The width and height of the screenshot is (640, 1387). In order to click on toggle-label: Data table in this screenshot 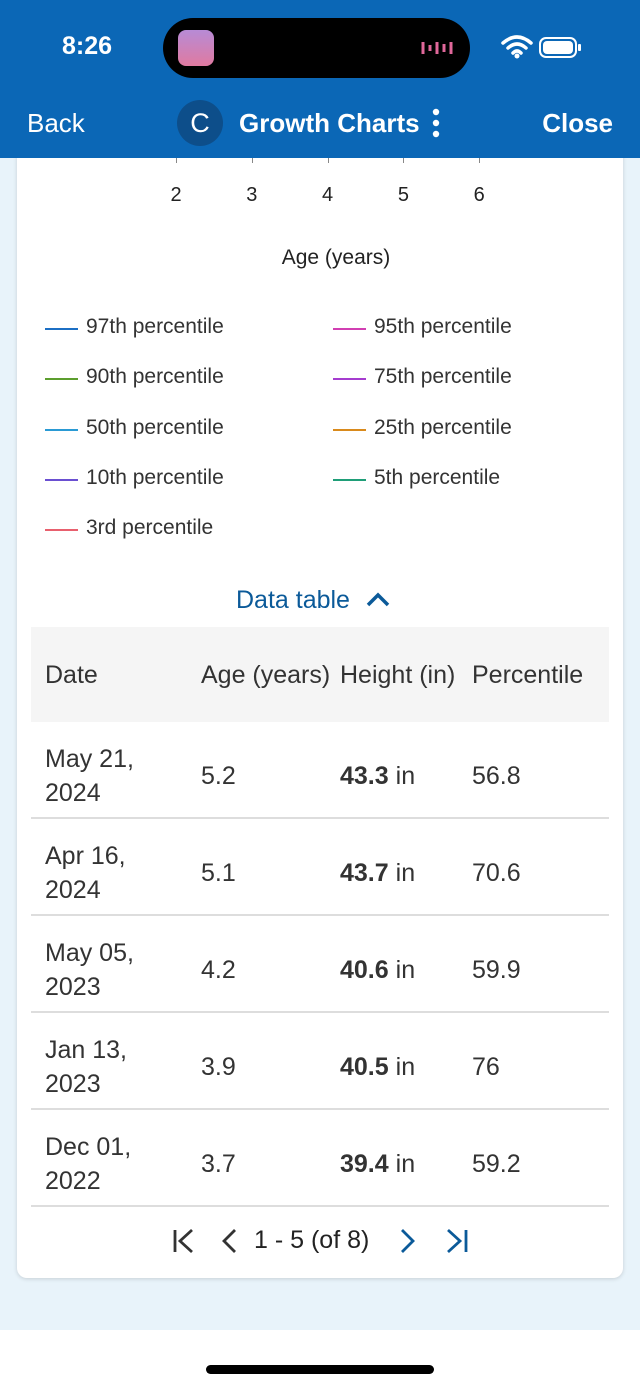, I will do `click(293, 600)`.